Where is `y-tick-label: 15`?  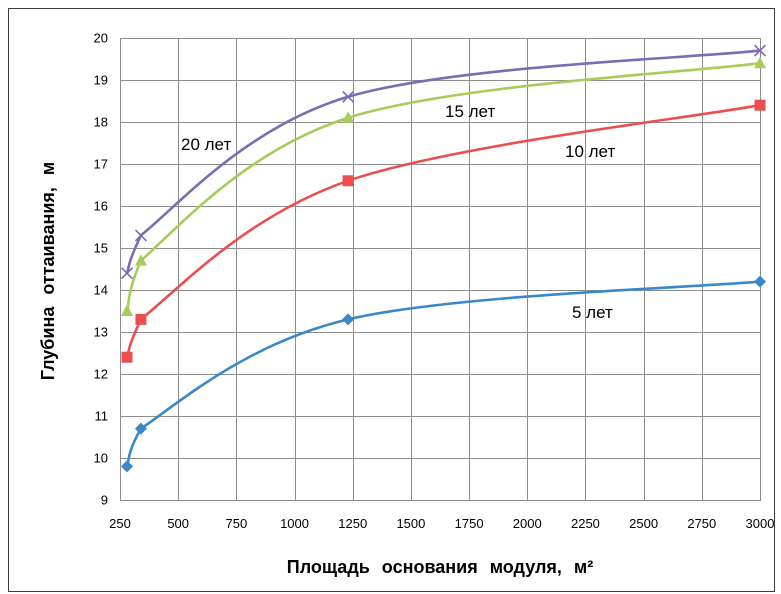
y-tick-label: 15 is located at coordinates (101, 248).